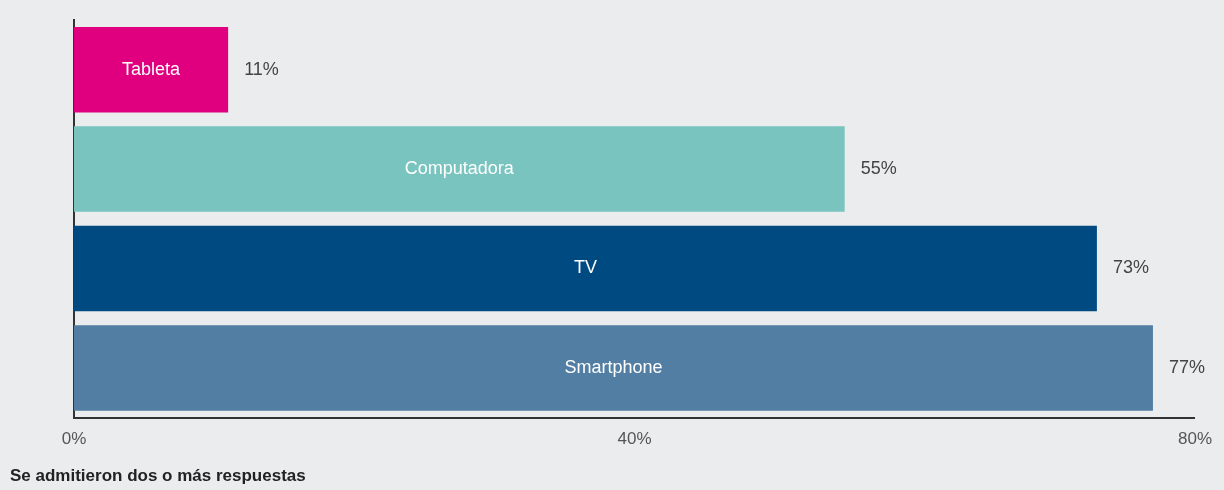 The image size is (1224, 490). Describe the element at coordinates (878, 168) in the screenshot. I see `data-label: 55%` at that location.